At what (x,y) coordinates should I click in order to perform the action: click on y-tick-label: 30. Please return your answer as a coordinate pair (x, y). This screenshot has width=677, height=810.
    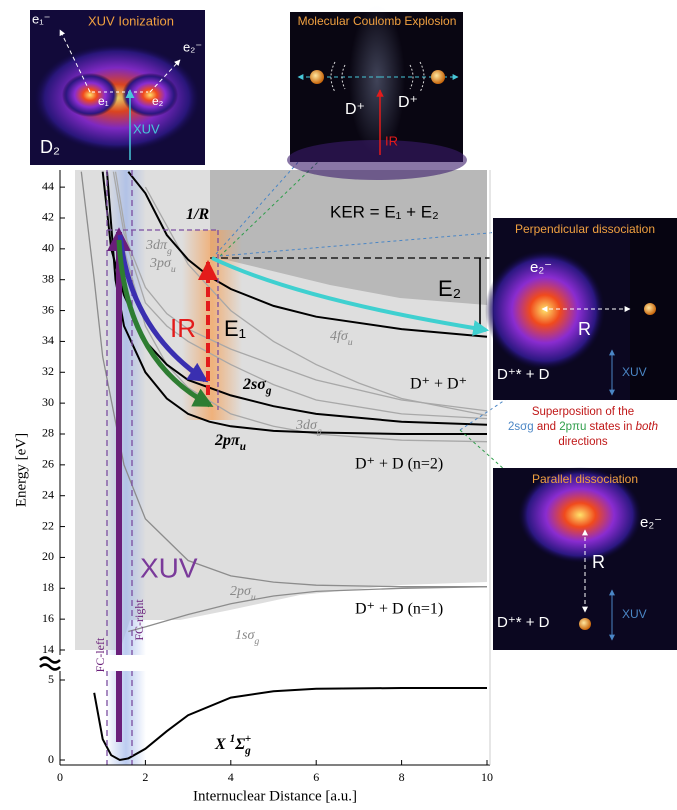
    Looking at the image, I should click on (48, 402).